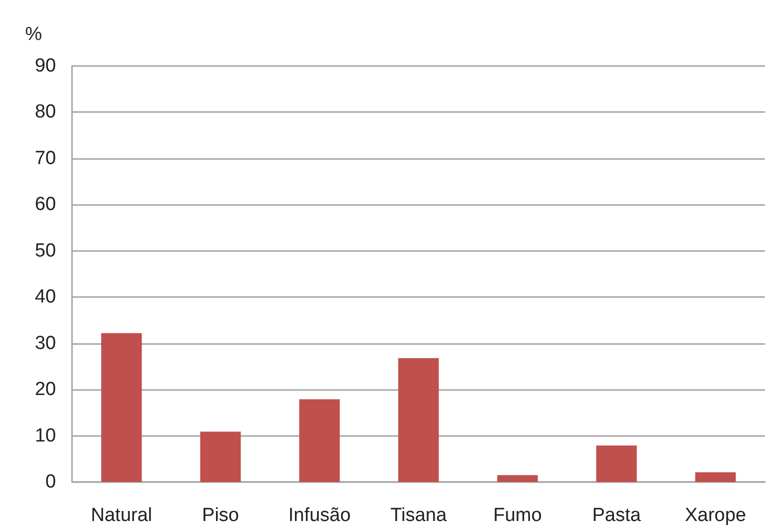  What do you see at coordinates (220, 515) in the screenshot?
I see `x-tick-label: Piso` at bounding box center [220, 515].